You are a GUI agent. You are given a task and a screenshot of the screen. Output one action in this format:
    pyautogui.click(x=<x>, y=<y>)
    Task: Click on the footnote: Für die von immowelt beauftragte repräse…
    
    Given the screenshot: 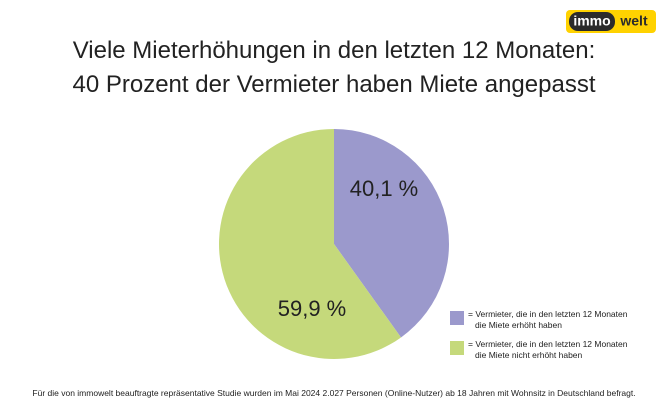 What is the action you would take?
    pyautogui.click(x=333, y=393)
    